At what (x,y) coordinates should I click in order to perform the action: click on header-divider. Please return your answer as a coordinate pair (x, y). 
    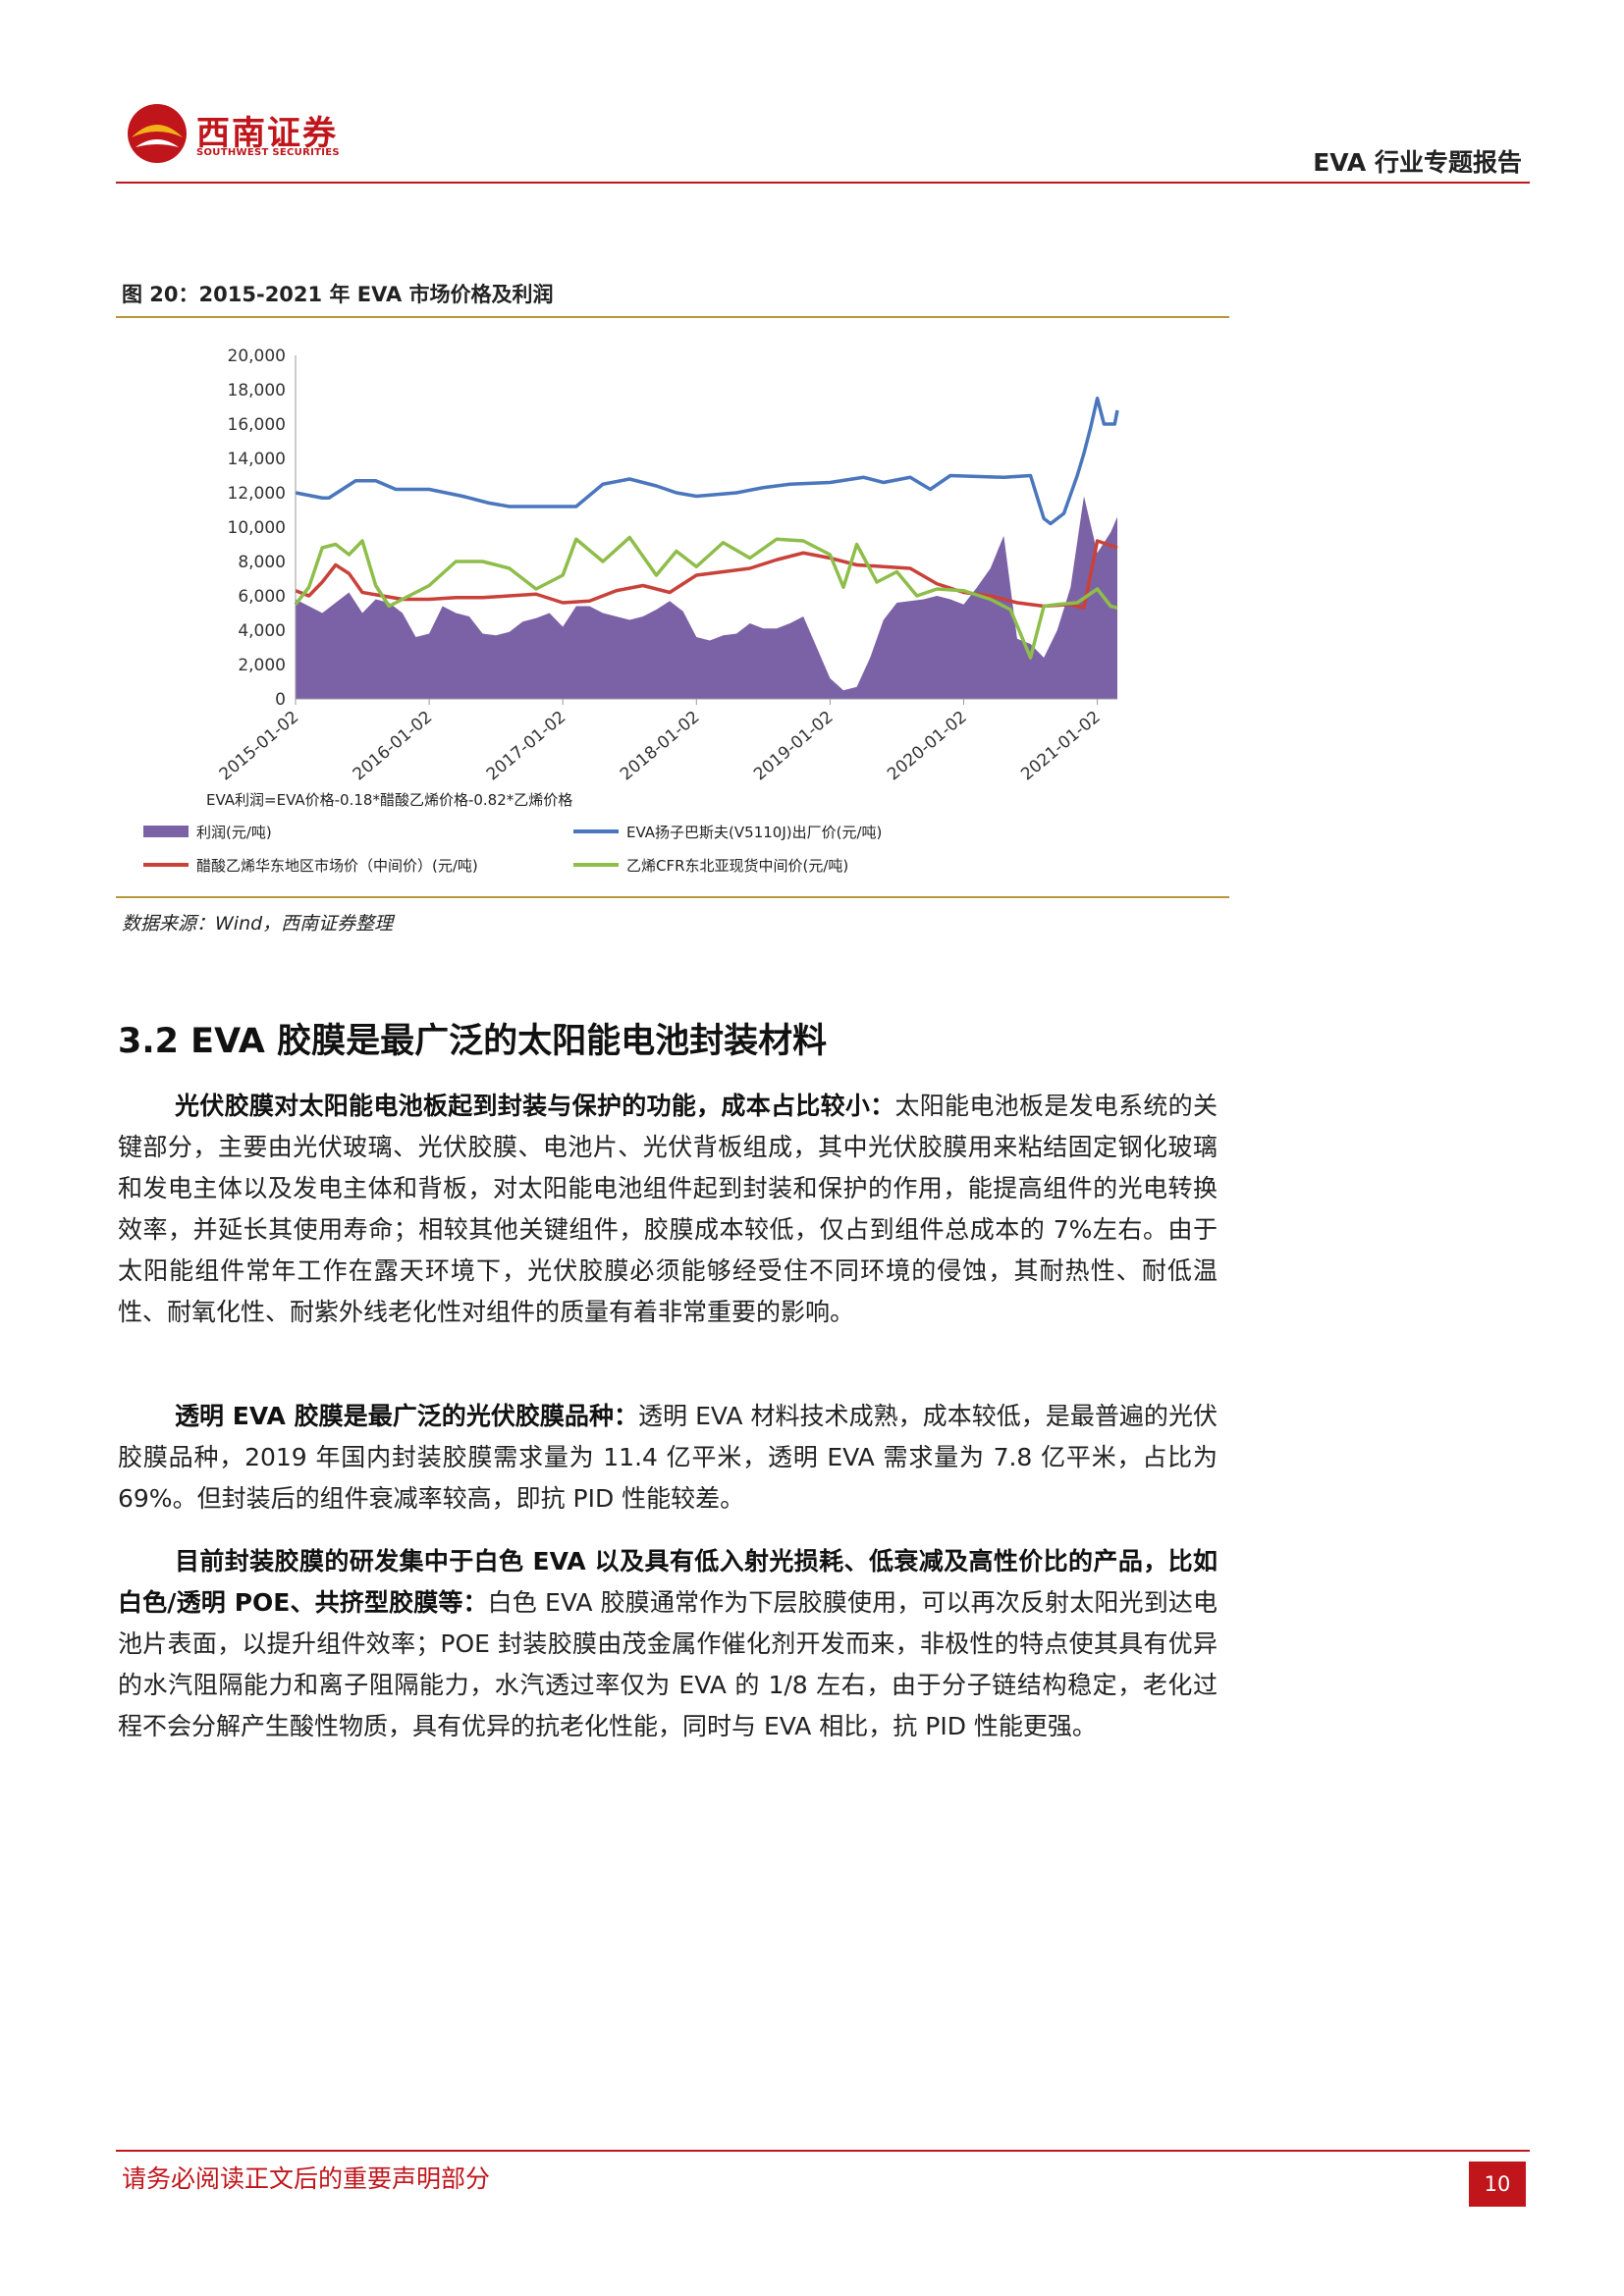
    Looking at the image, I should click on (823, 183).